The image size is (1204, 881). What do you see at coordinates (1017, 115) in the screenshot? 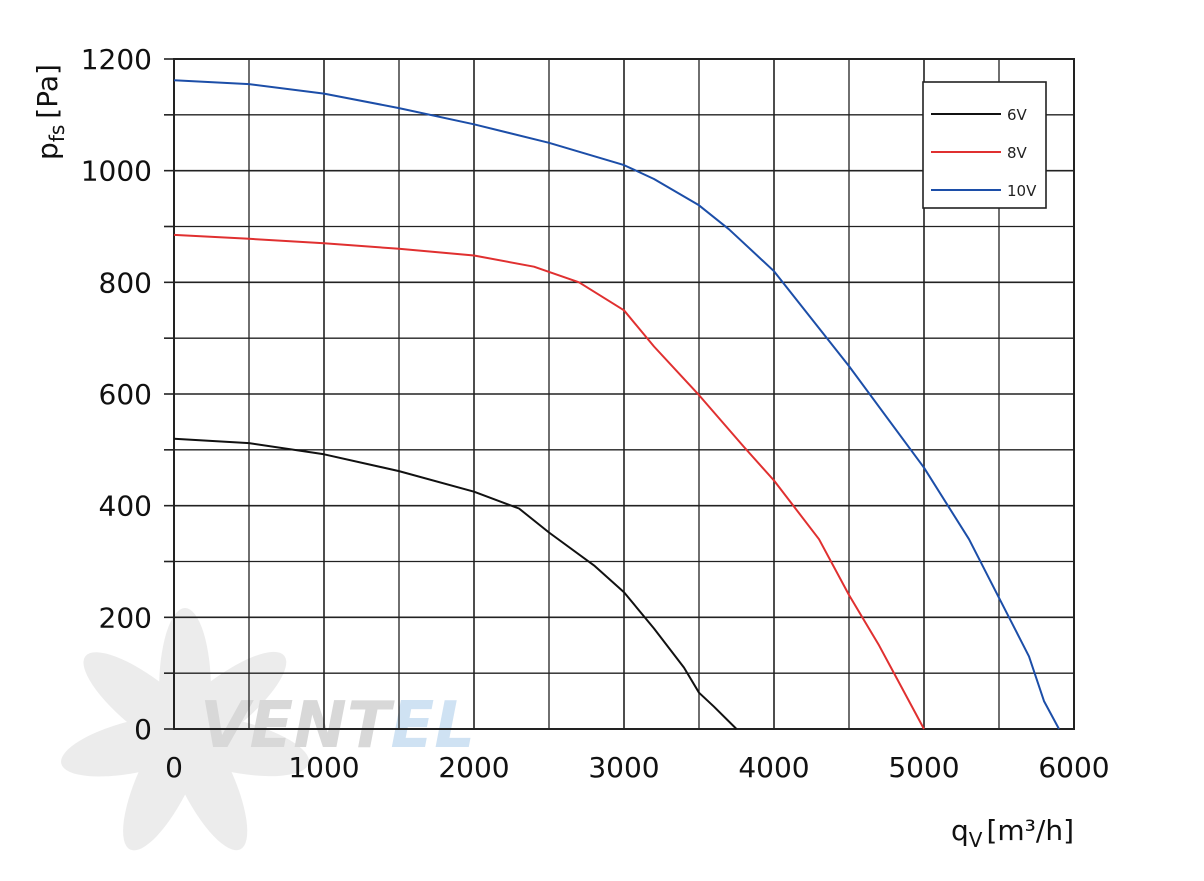
I see `legend-label: 6V` at bounding box center [1017, 115].